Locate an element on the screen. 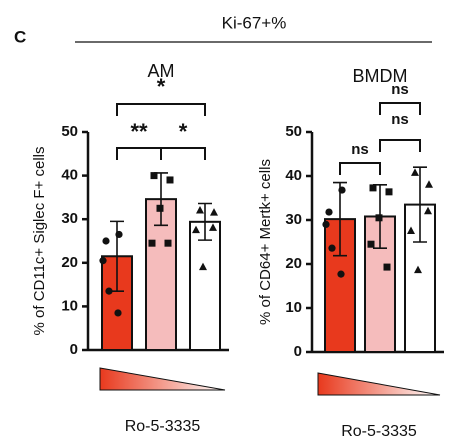 This screenshot has height=446, width=460. significance-label: ** is located at coordinates (139, 131).